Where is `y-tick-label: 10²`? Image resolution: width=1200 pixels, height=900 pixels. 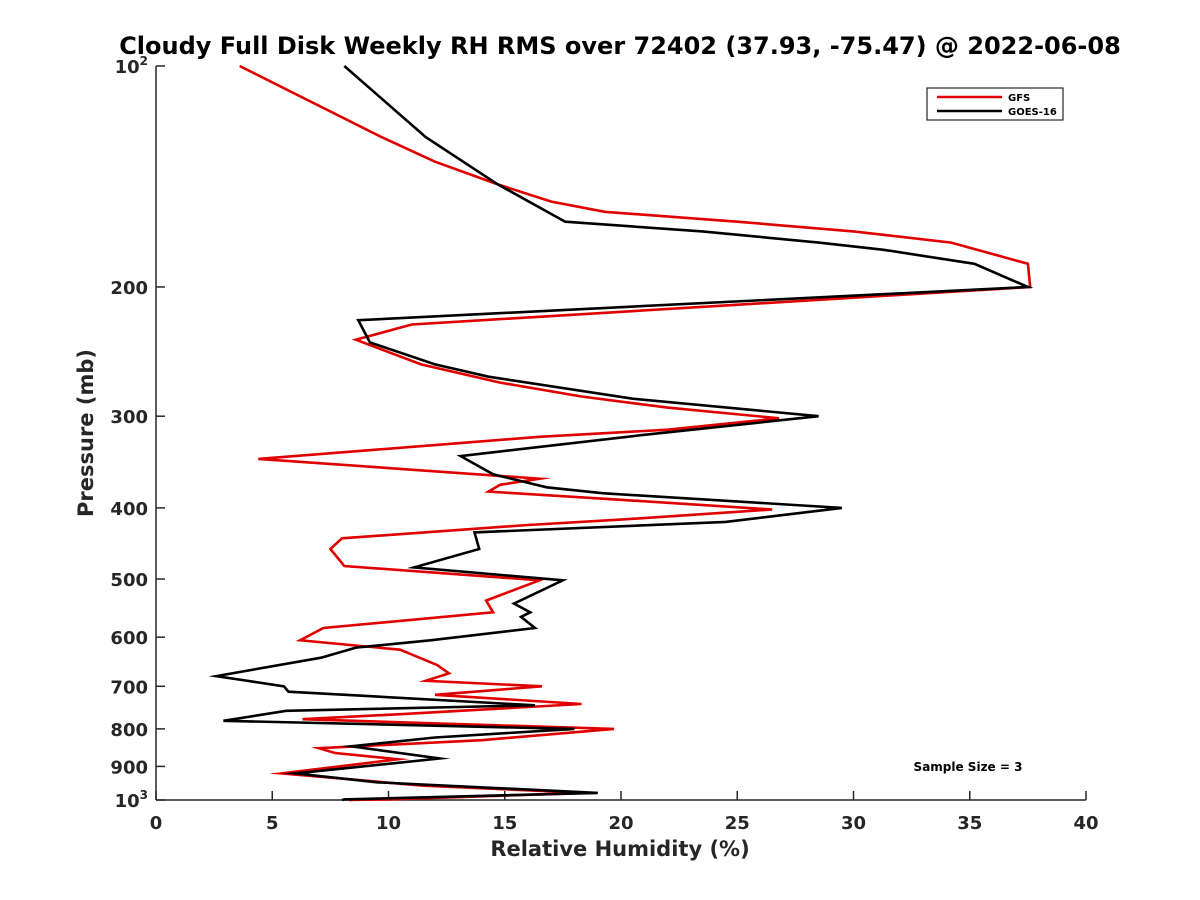 y-tick-label: 10² is located at coordinates (131, 66).